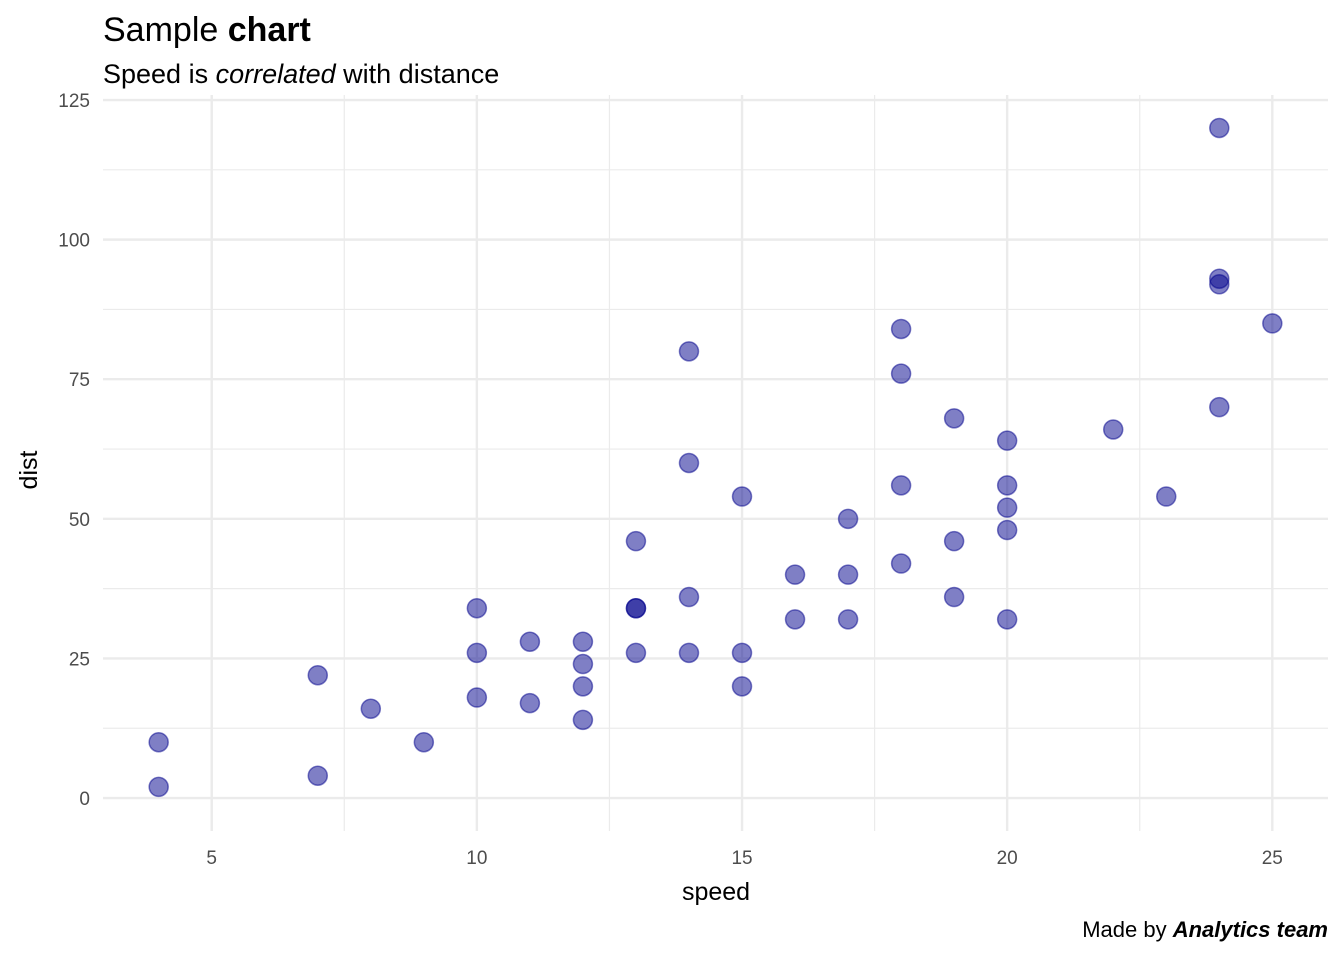  I want to click on y-tick-label: 125, so click(74, 101).